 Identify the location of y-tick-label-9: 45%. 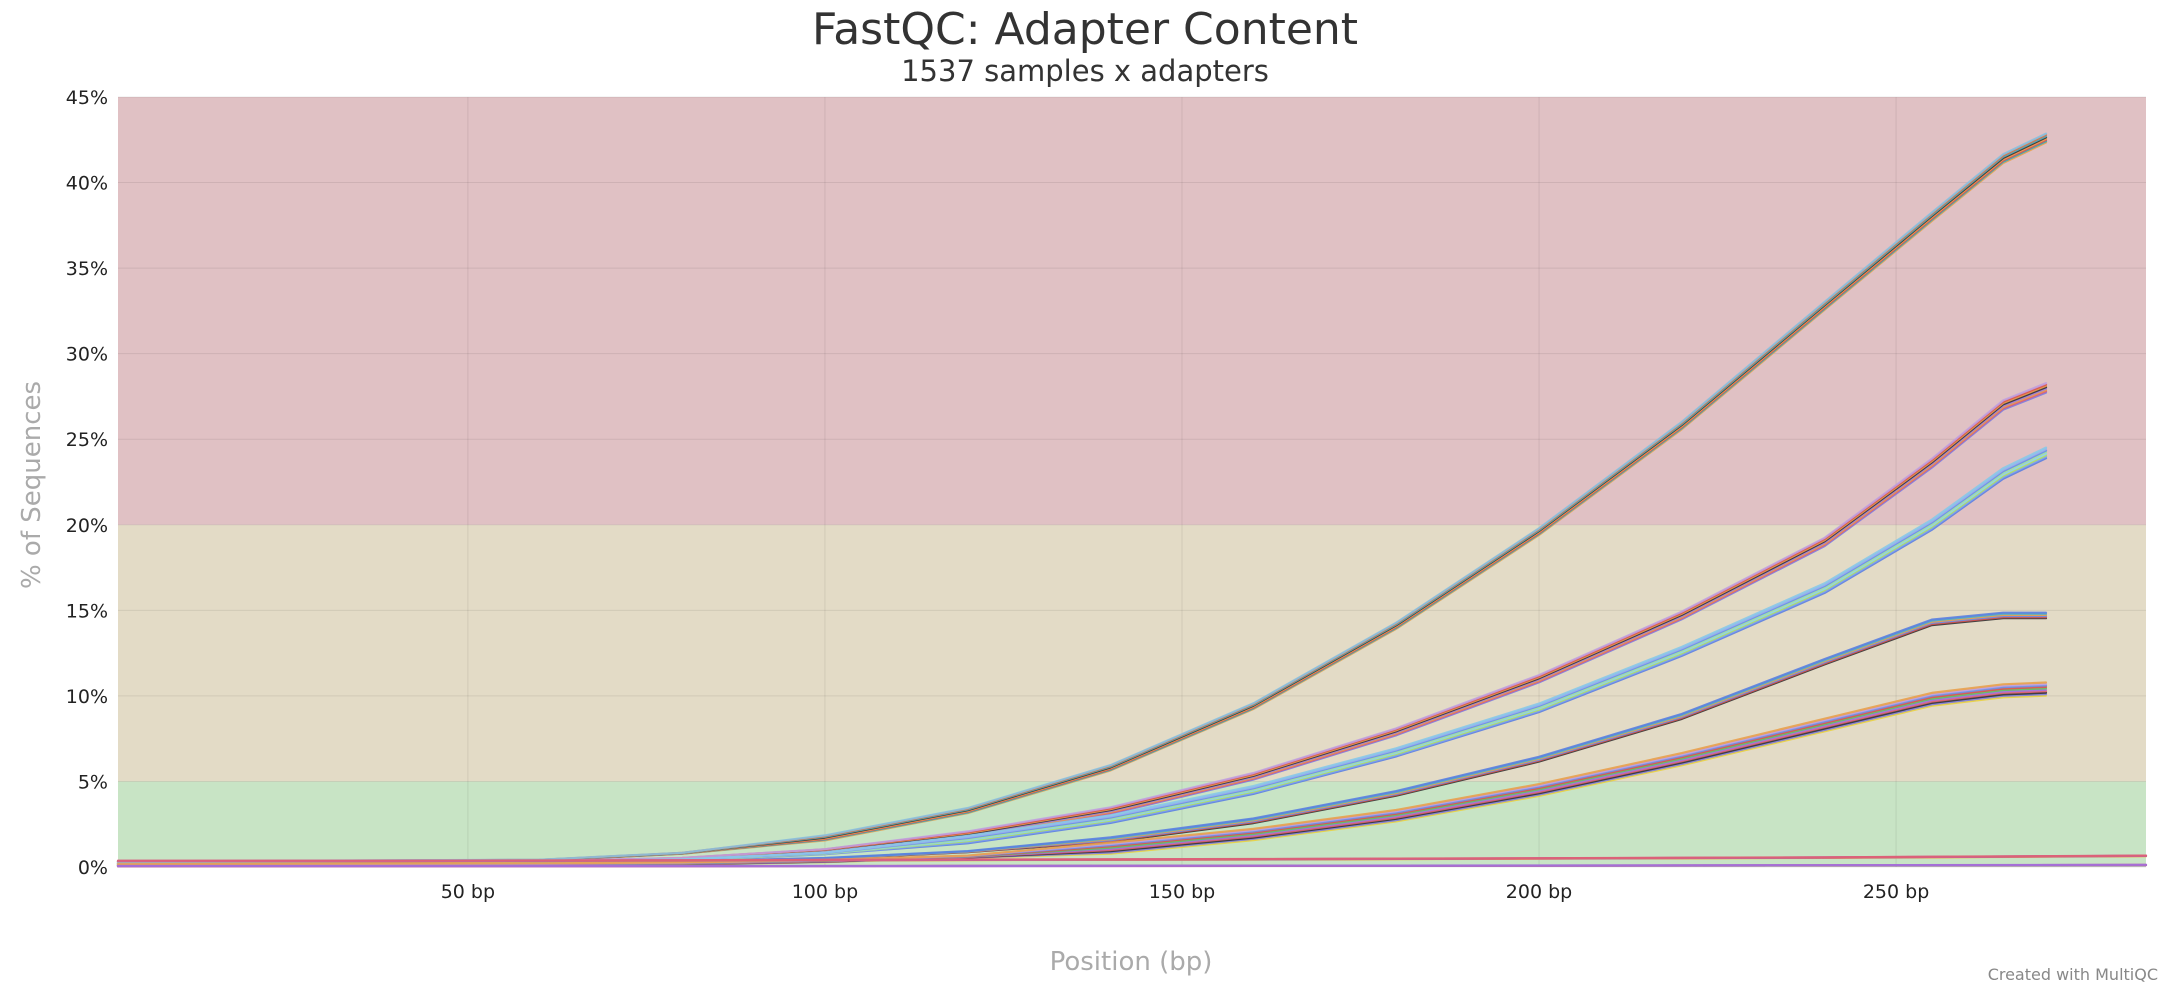
(87, 98).